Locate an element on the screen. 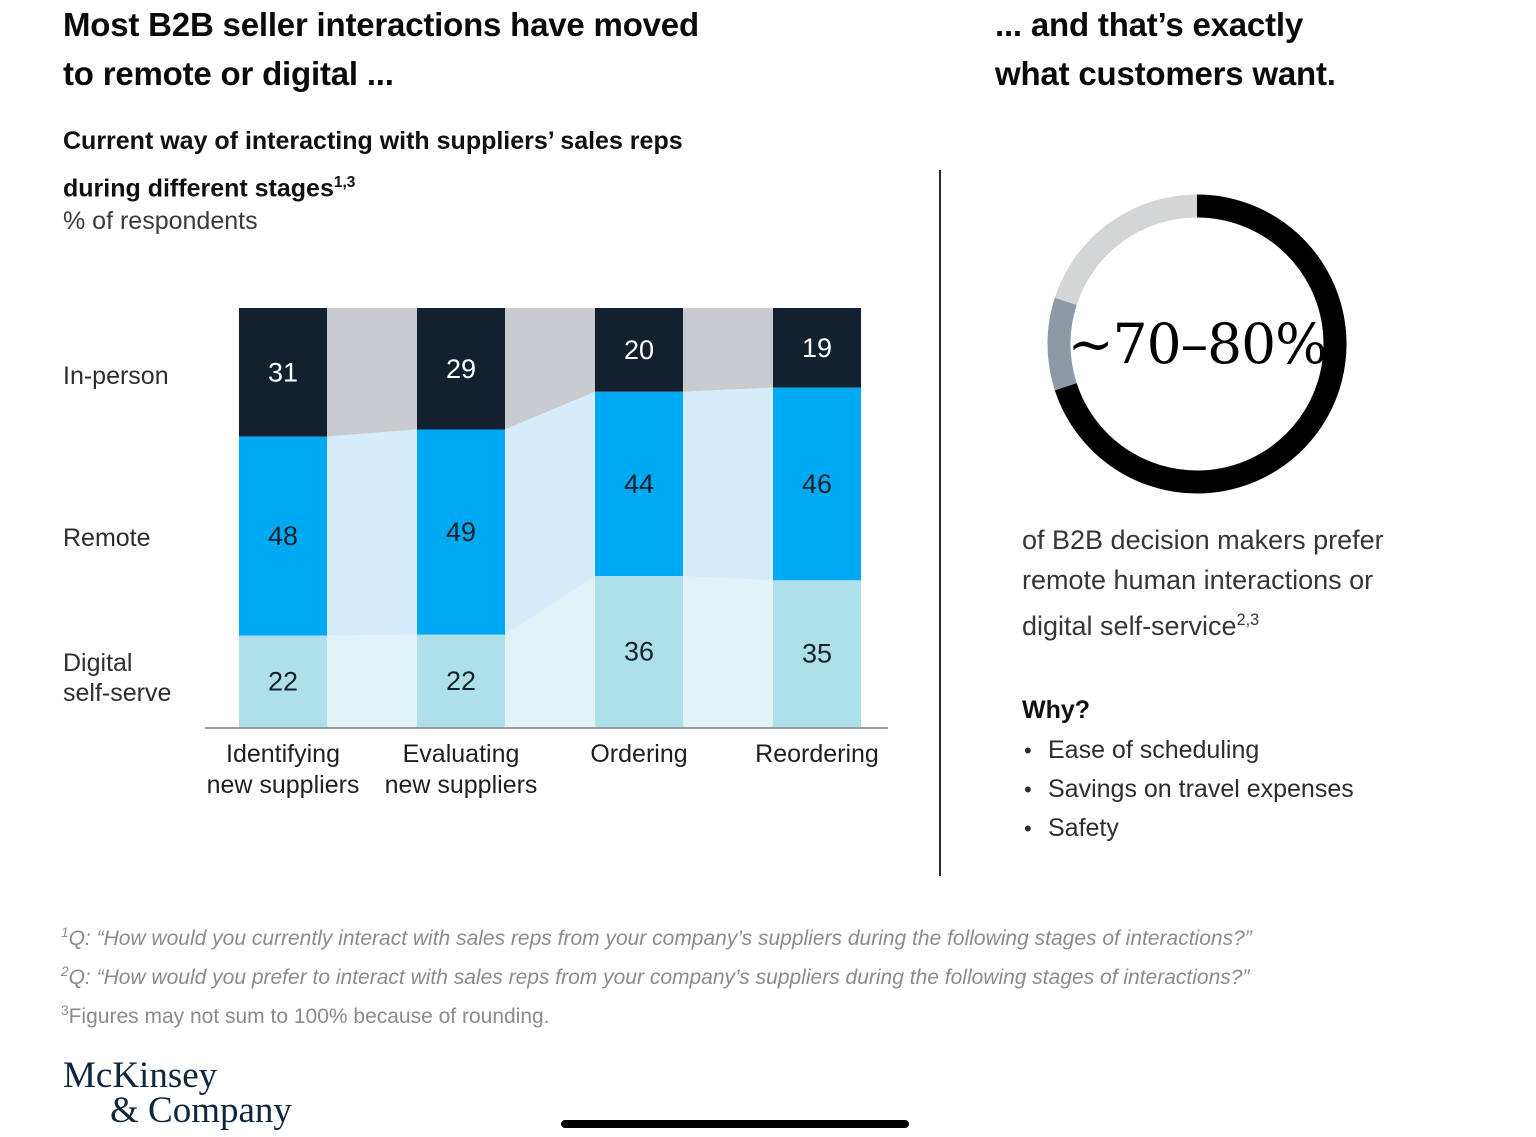 The width and height of the screenshot is (1536, 1137). bar-value-label: 48 is located at coordinates (283, 536).